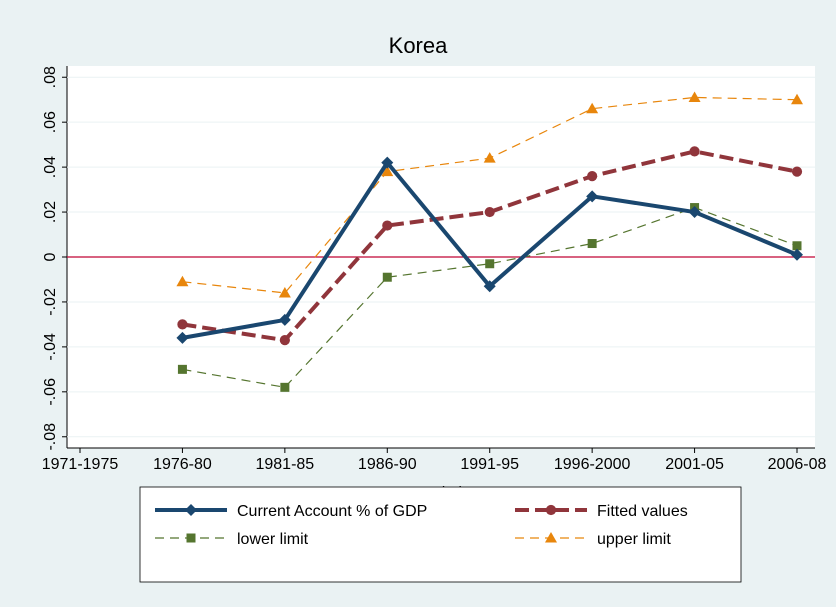 This screenshot has height=607, width=836. I want to click on x-tick-label: 2001-05, so click(694, 464).